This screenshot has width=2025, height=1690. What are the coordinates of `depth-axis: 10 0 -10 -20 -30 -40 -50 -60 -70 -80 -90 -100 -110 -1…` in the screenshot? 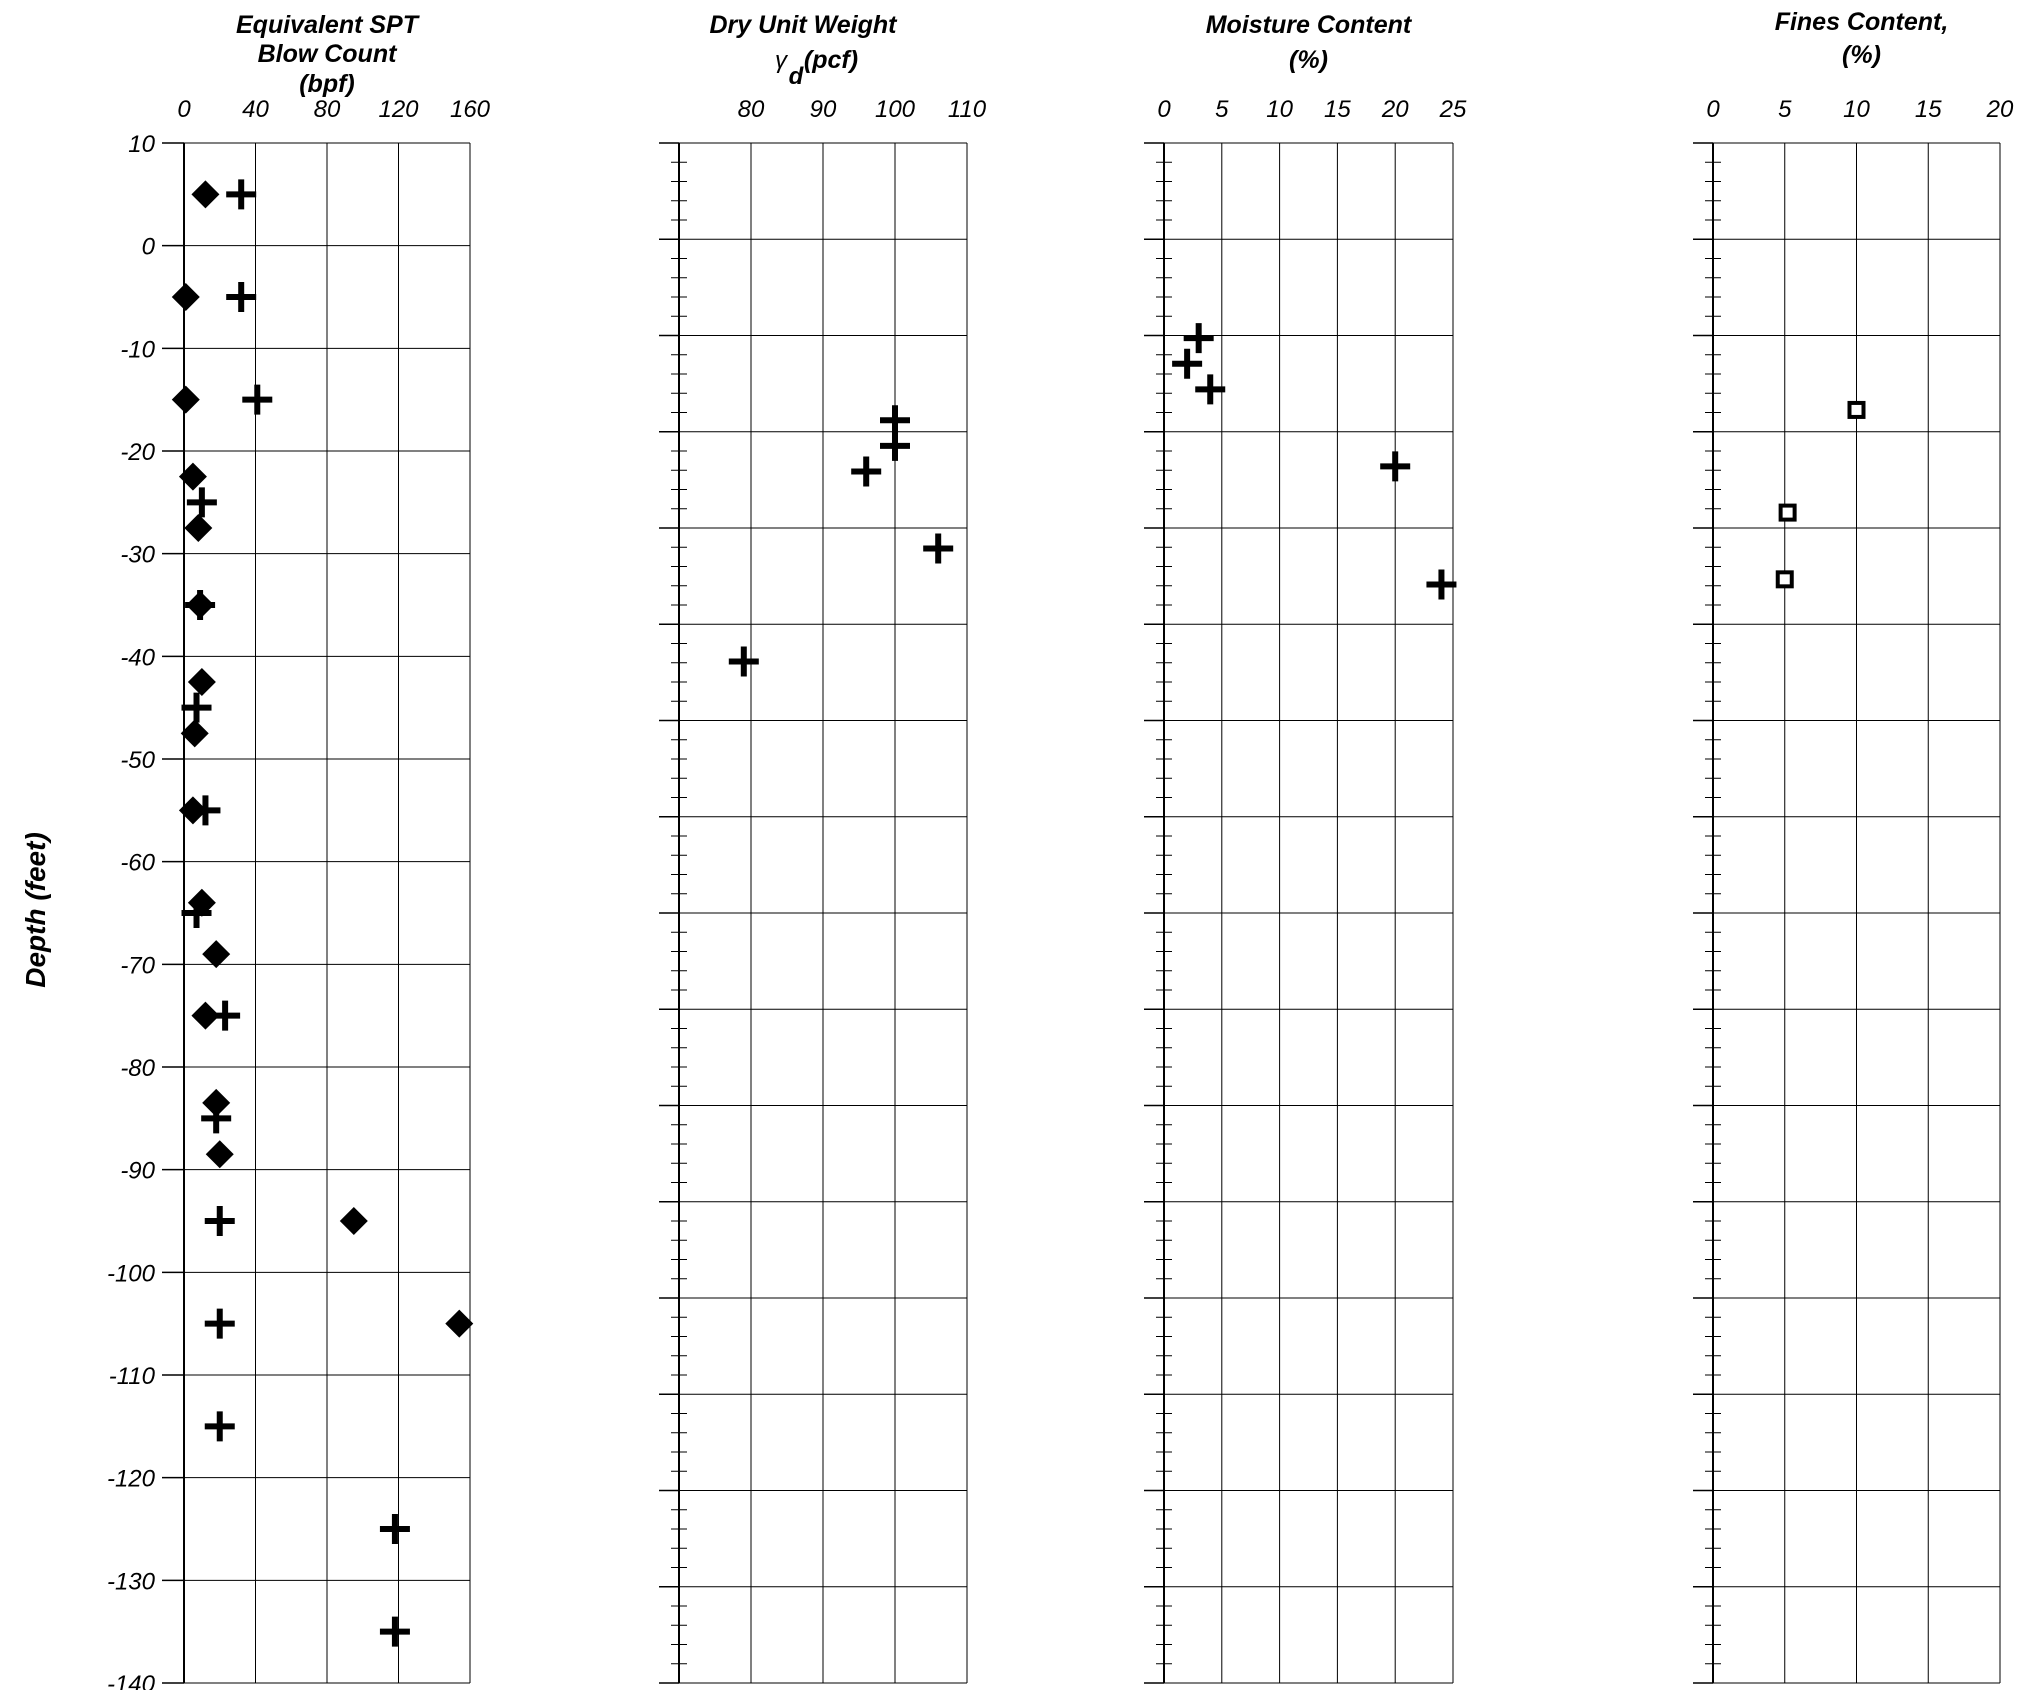 It's located at (102, 910).